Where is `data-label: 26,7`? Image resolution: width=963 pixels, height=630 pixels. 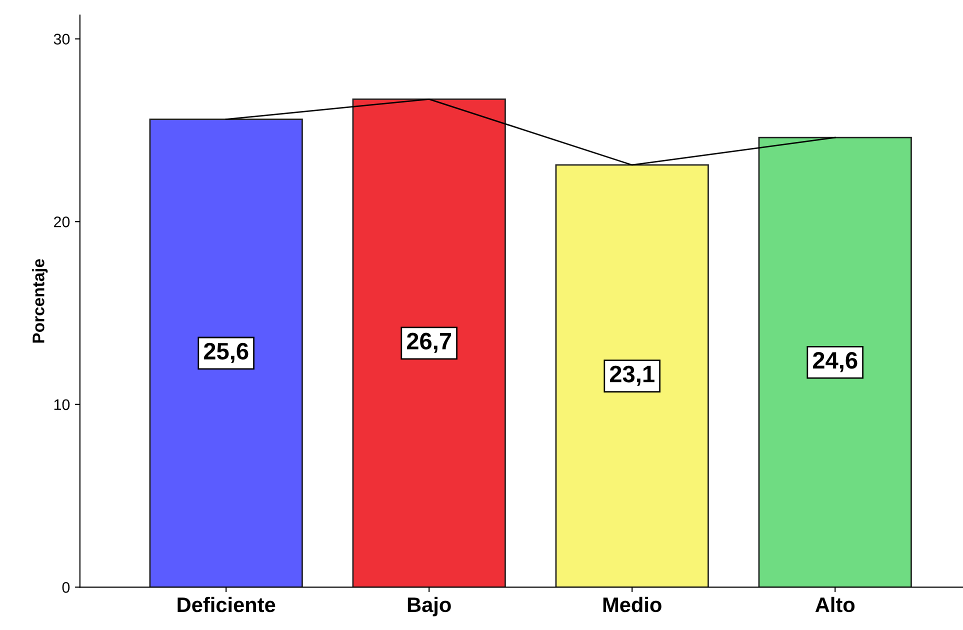
data-label: 26,7 is located at coordinates (429, 342).